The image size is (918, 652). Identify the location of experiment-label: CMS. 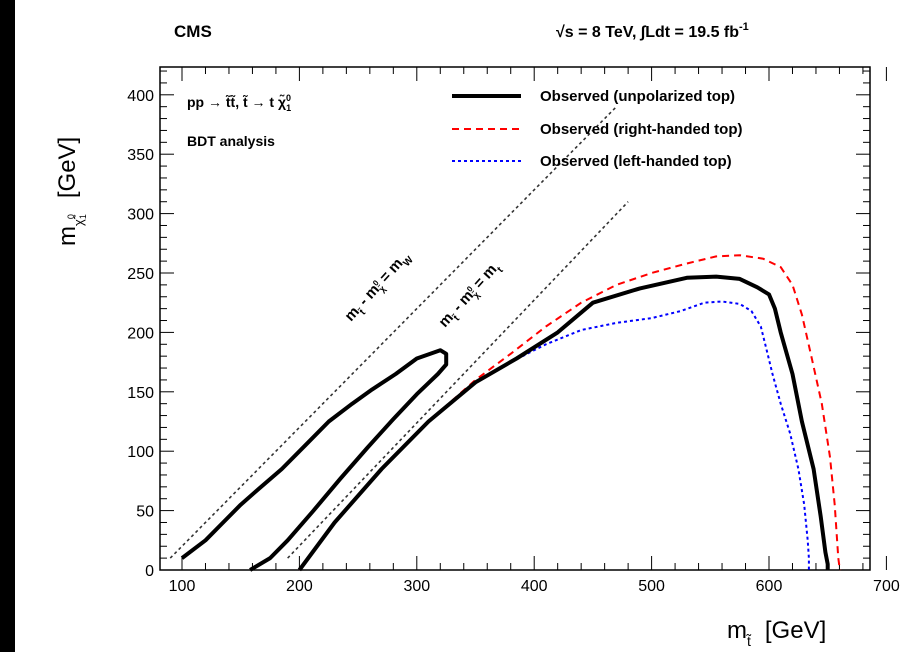
(193, 31).